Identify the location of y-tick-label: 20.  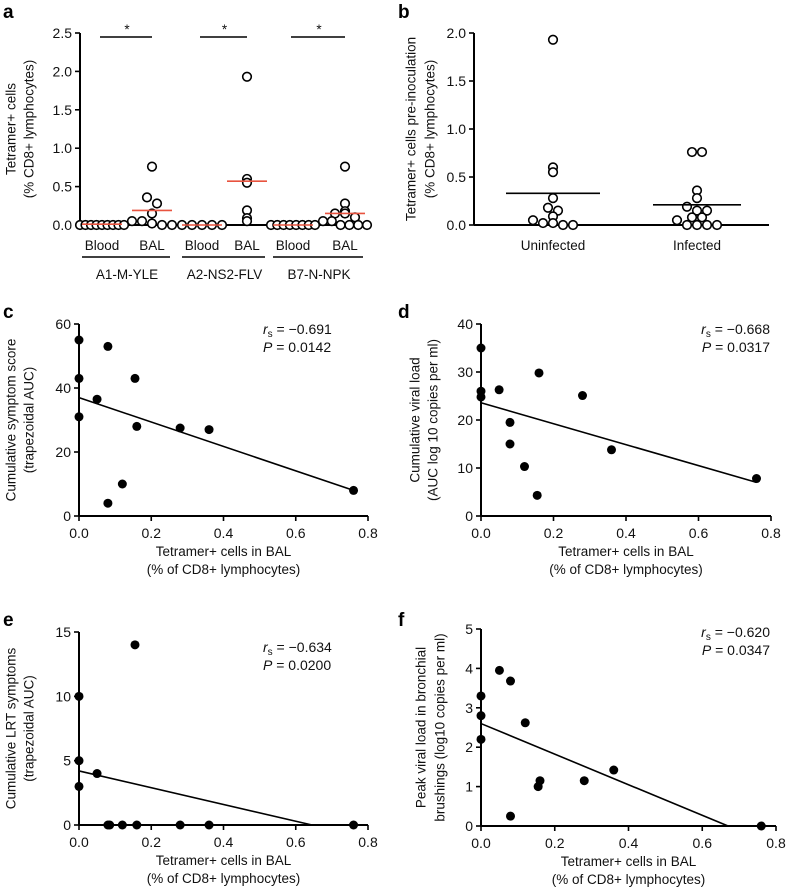
(63, 452).